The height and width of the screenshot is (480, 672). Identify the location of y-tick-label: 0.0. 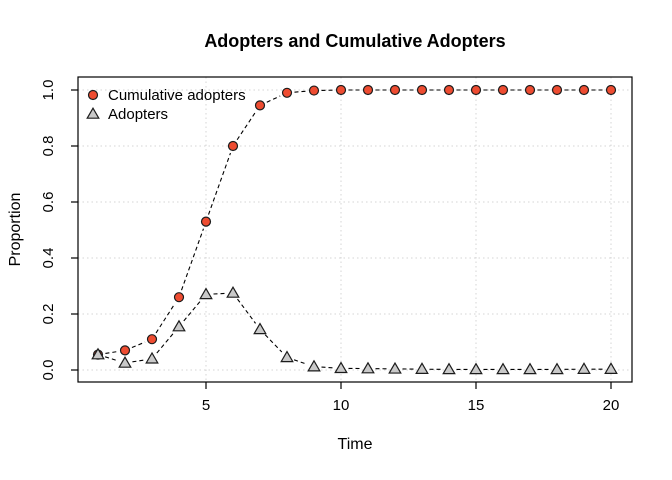
(48, 370).